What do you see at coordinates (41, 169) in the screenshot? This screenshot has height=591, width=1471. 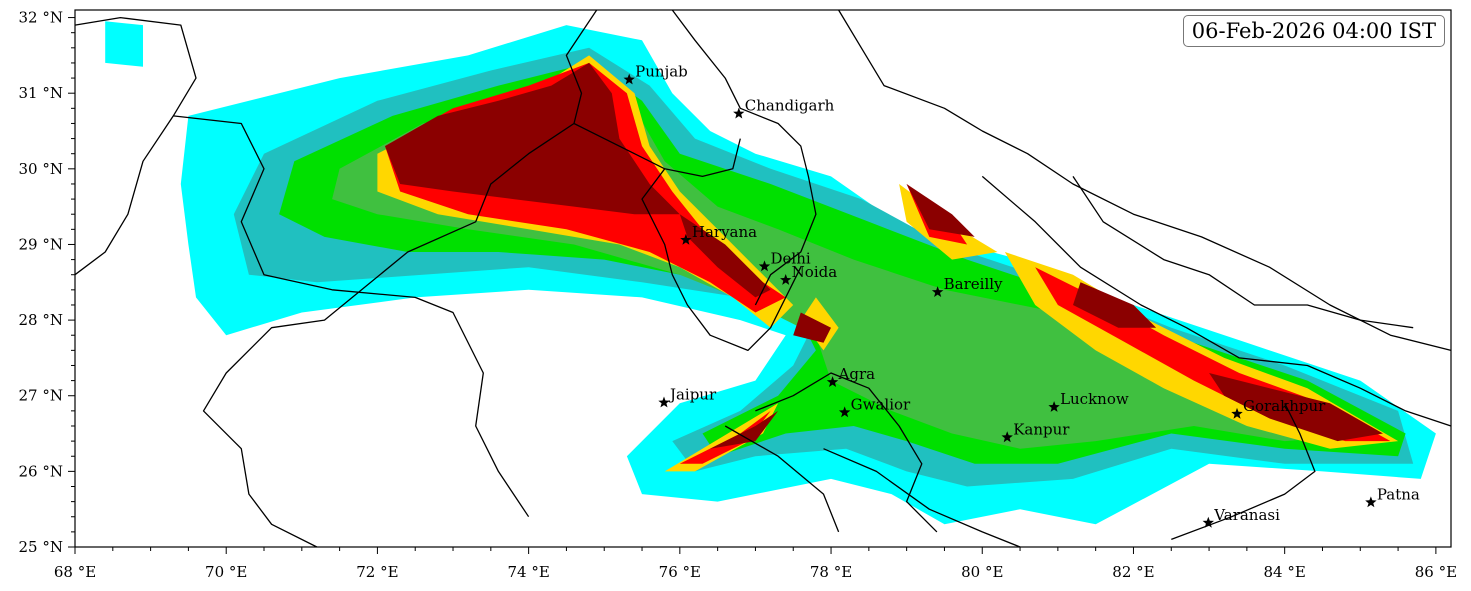 I see `y-tick-label: 30 °N` at bounding box center [41, 169].